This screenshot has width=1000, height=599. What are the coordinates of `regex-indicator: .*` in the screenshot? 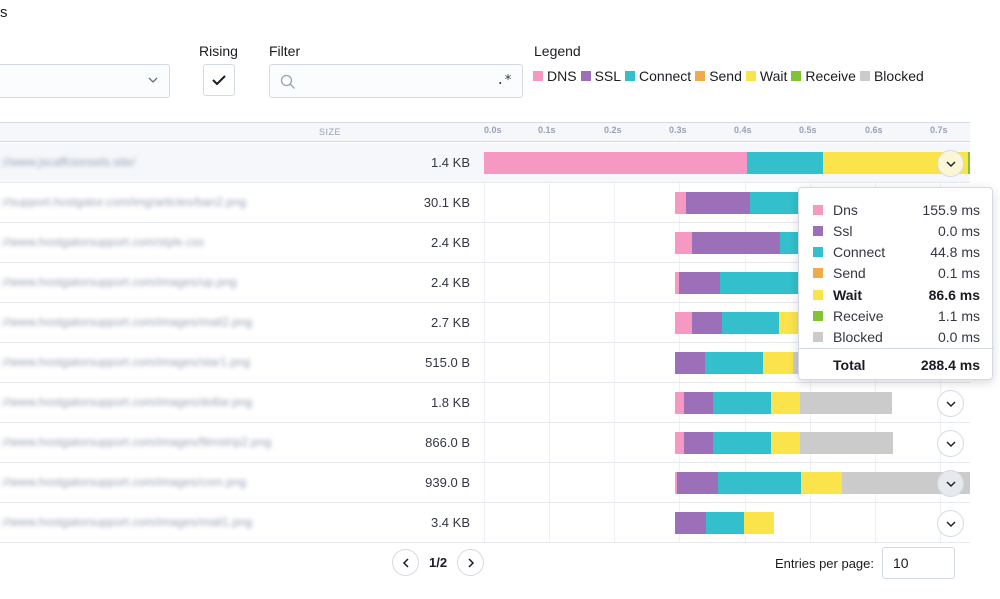 It's located at (504, 80).